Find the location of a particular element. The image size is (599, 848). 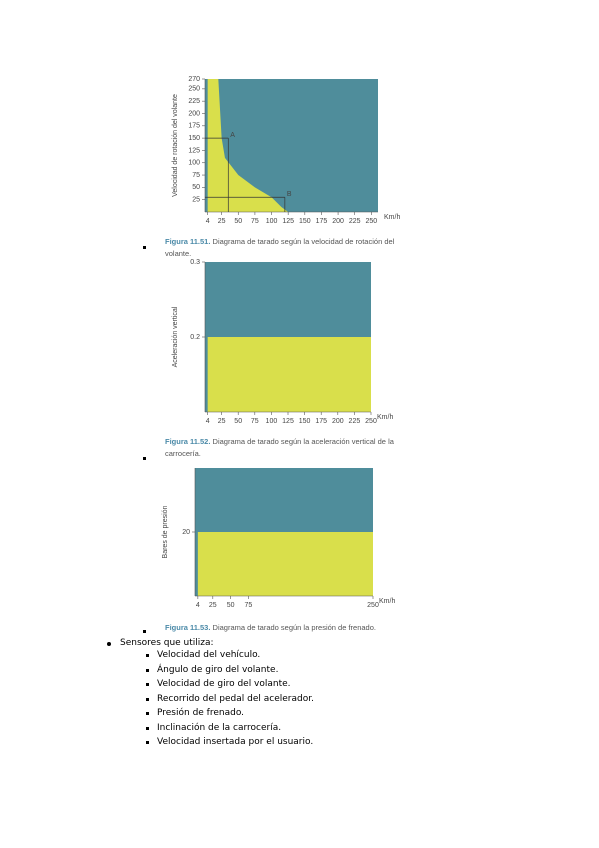

list-item: Presión de frenado. is located at coordinates (210, 715).